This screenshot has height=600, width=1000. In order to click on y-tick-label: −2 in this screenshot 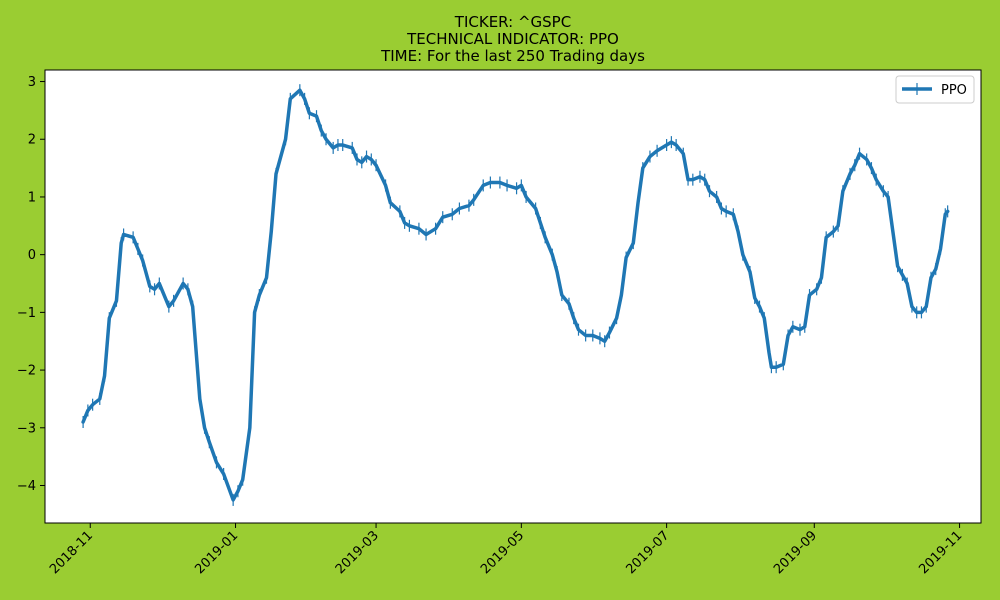, I will do `click(26, 371)`.